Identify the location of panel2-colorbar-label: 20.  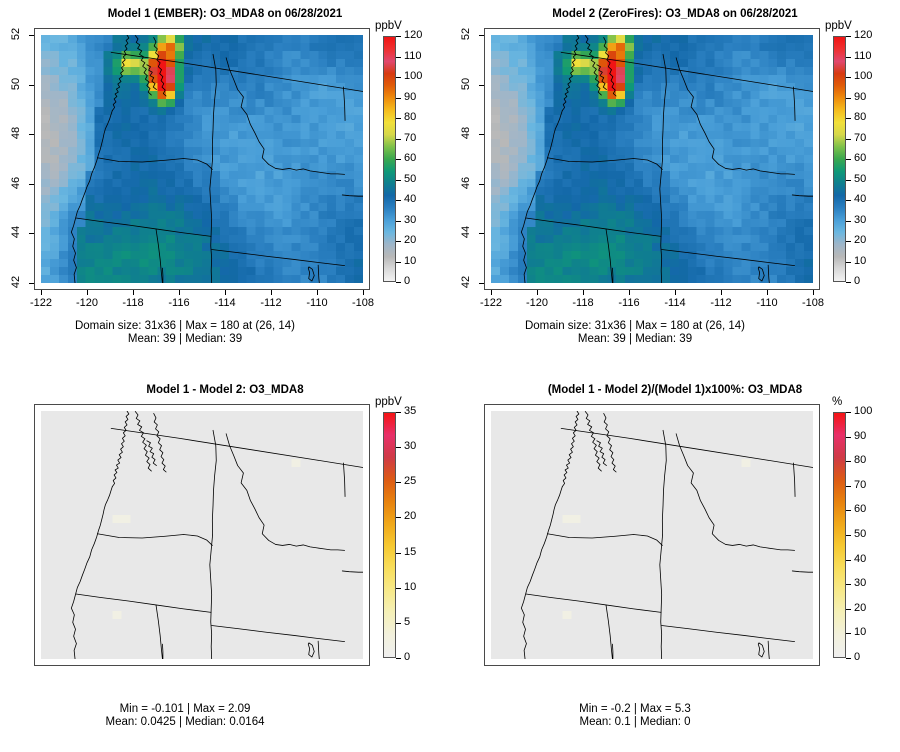
(860, 240).